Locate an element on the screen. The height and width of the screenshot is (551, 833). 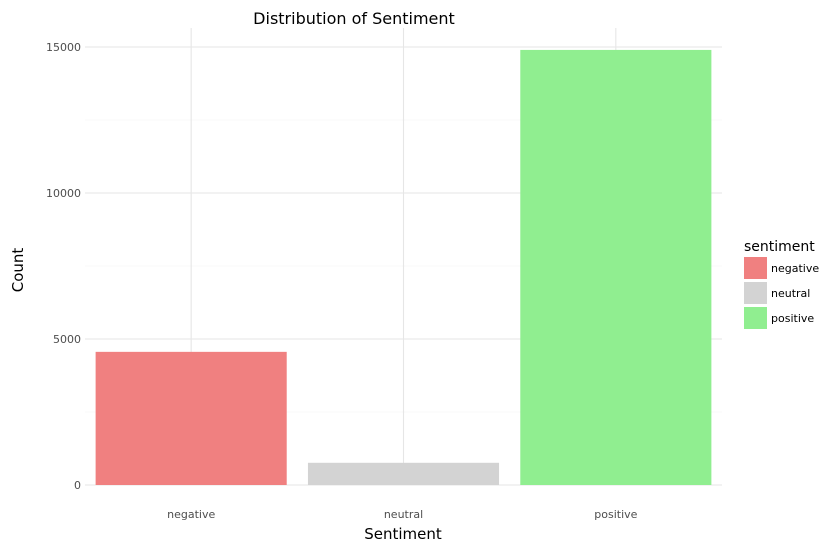
legend-swatch-neutral is located at coordinates (755, 293).